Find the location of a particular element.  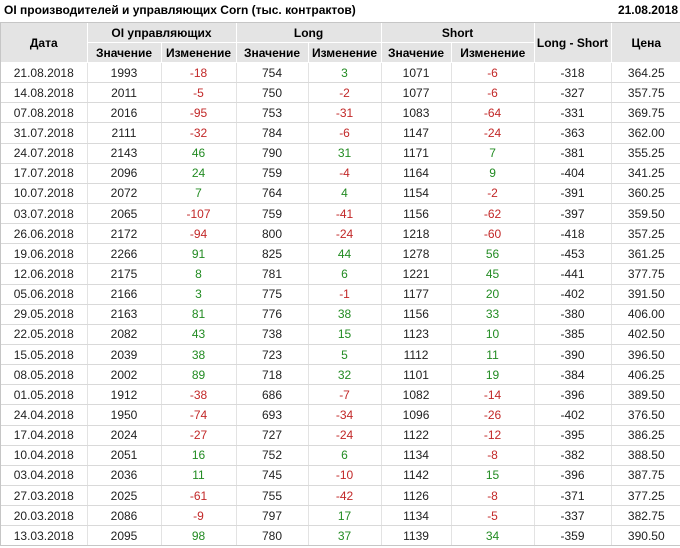

long-value-cell: 727 is located at coordinates (272, 435).